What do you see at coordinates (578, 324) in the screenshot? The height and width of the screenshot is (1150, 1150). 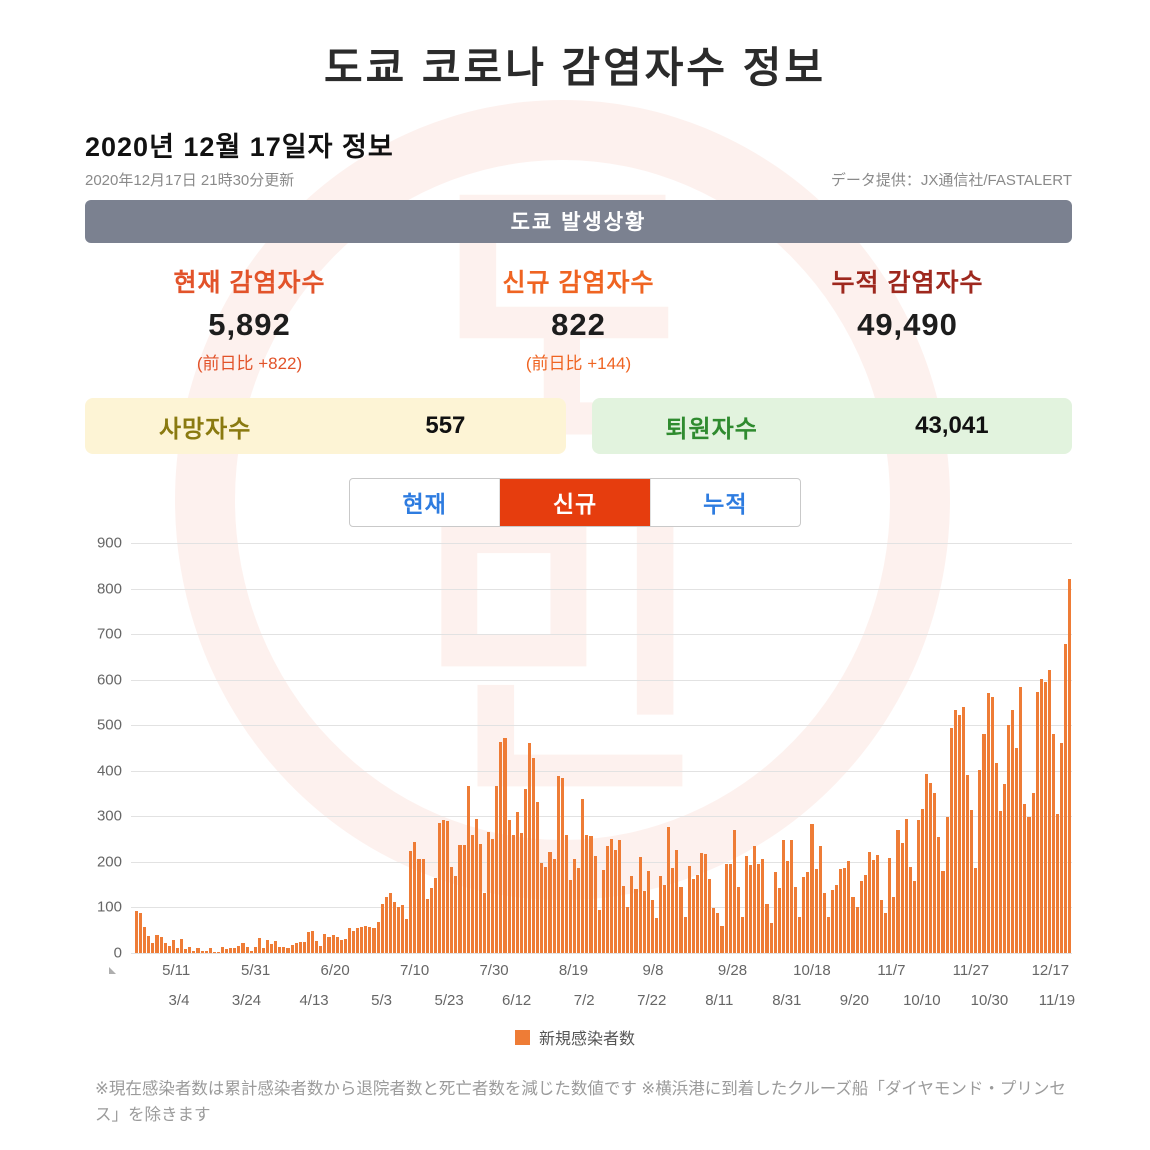 I see `stat-value: 822` at bounding box center [578, 324].